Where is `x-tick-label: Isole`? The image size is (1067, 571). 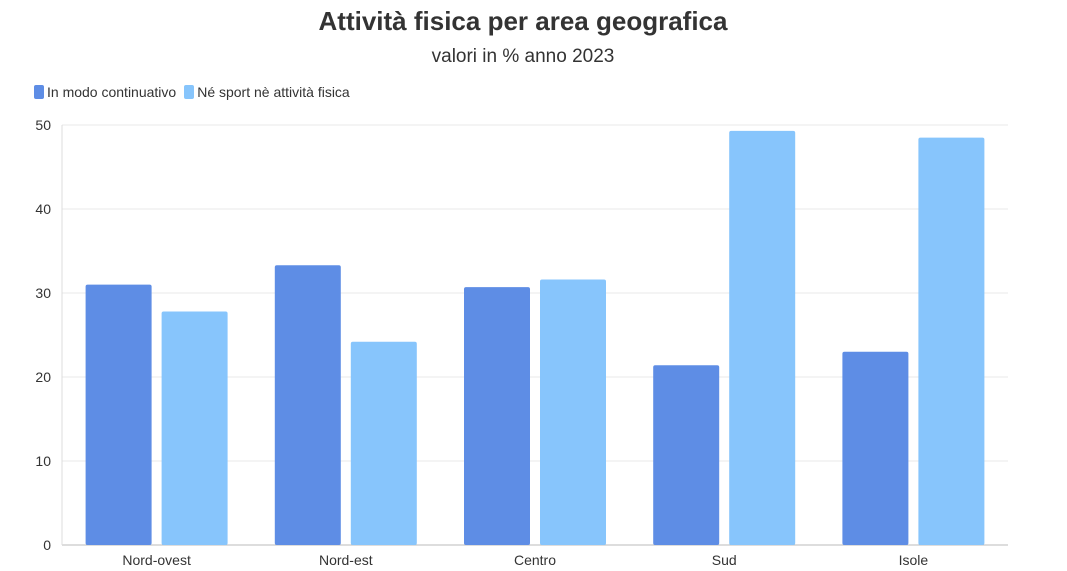
x-tick-label: Isole is located at coordinates (914, 560).